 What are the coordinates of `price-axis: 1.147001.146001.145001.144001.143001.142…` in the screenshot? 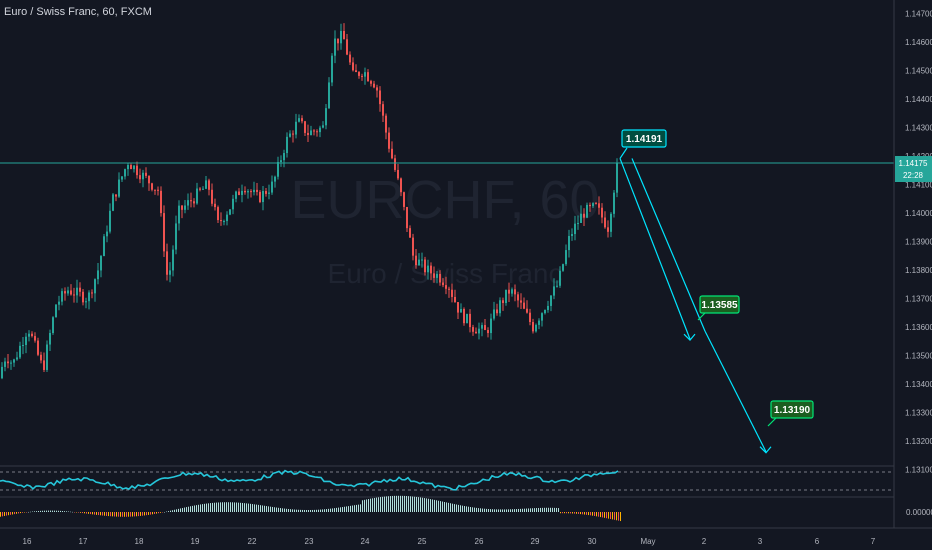 It's located at (912, 264).